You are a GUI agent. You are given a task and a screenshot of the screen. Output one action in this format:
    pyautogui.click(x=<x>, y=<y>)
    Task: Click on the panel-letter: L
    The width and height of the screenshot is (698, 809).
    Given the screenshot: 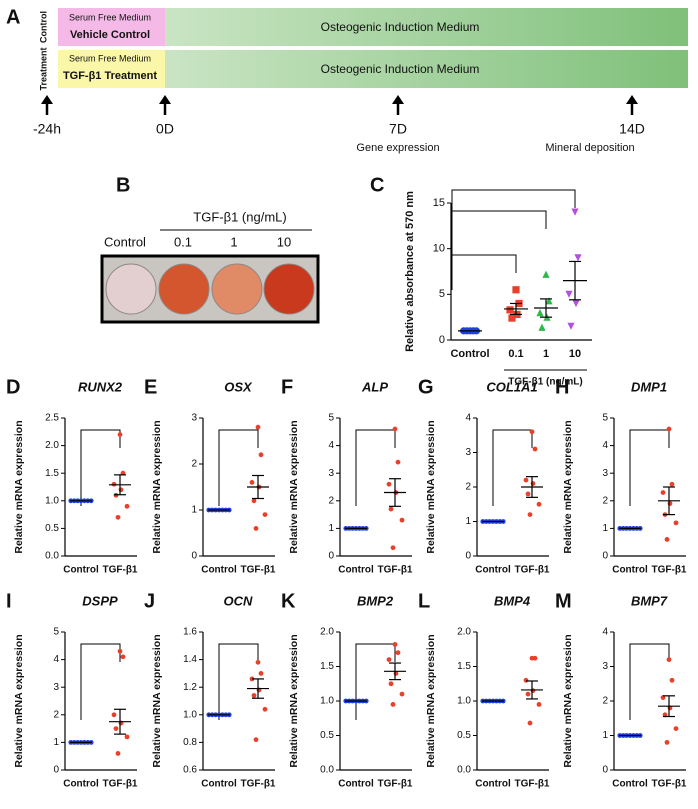 What is the action you would take?
    pyautogui.click(x=424, y=601)
    